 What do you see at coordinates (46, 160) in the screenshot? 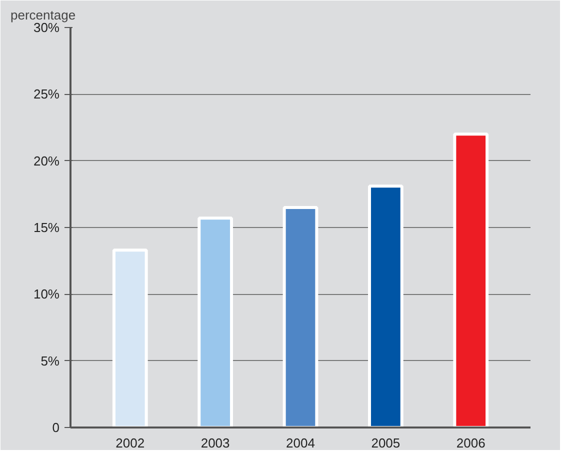
I see `y-tick-label: 20%` at bounding box center [46, 160].